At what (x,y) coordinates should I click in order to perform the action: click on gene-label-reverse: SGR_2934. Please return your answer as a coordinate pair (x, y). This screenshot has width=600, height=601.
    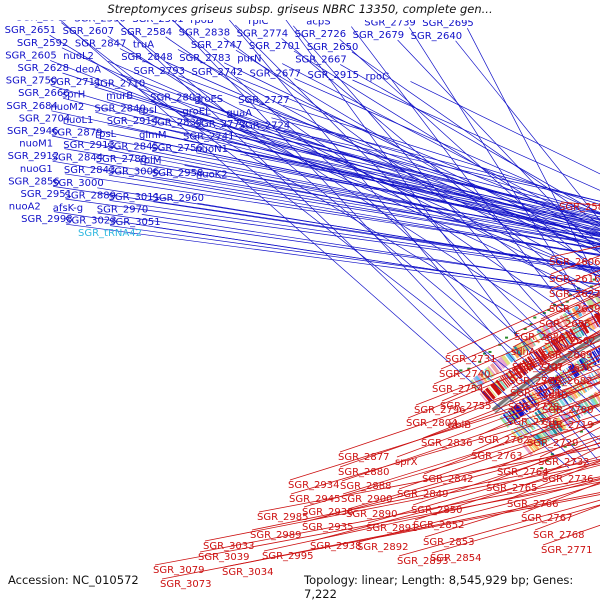
    Looking at the image, I should click on (314, 485).